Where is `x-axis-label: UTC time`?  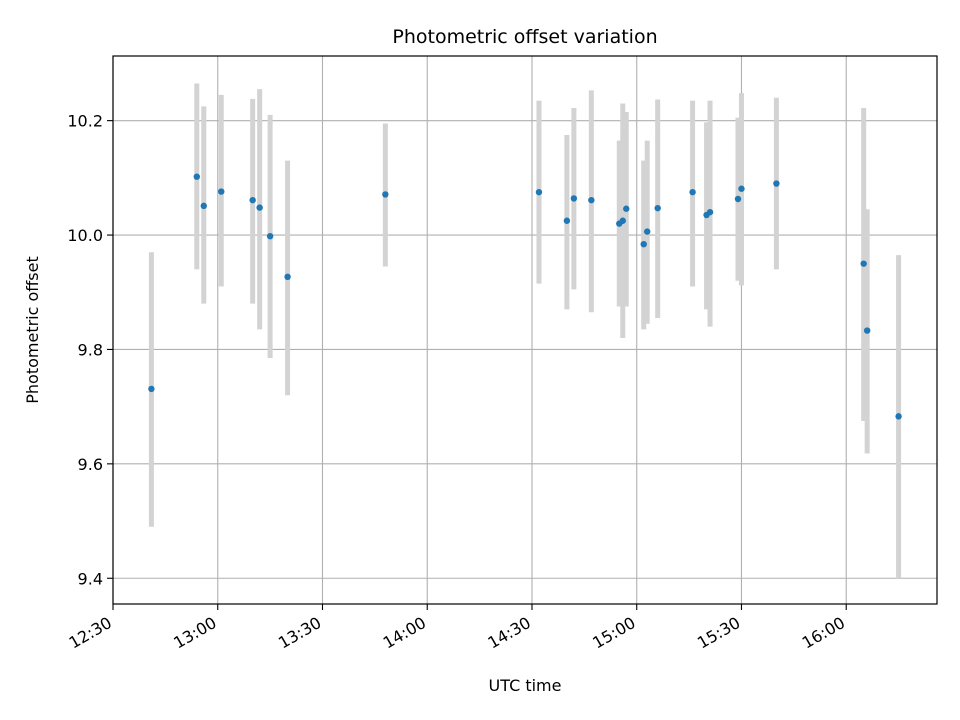 x-axis-label: UTC time is located at coordinates (525, 685).